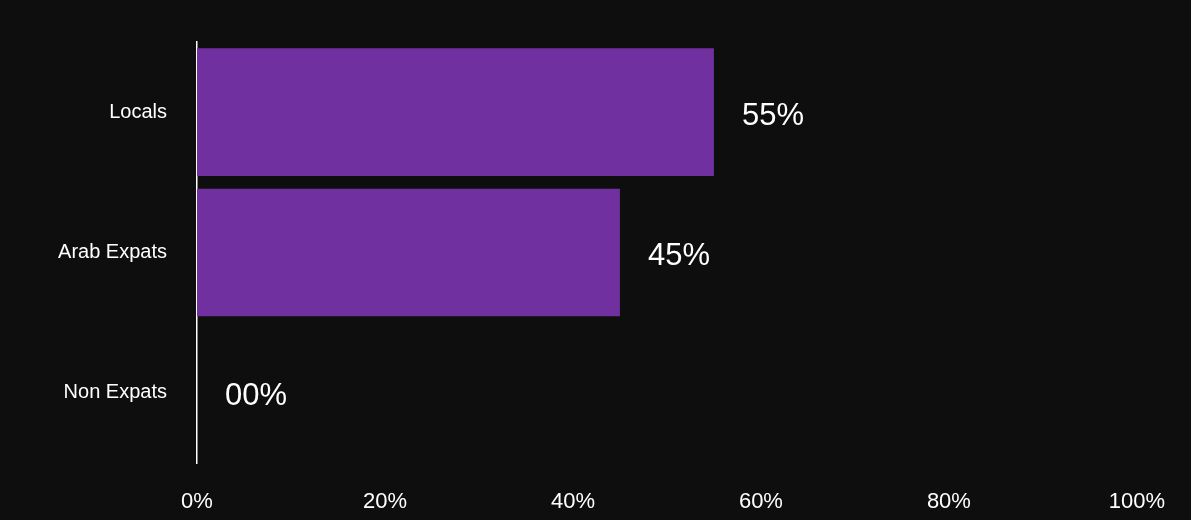 The image size is (1191, 520). I want to click on x-tick-label: 100%, so click(1137, 501).